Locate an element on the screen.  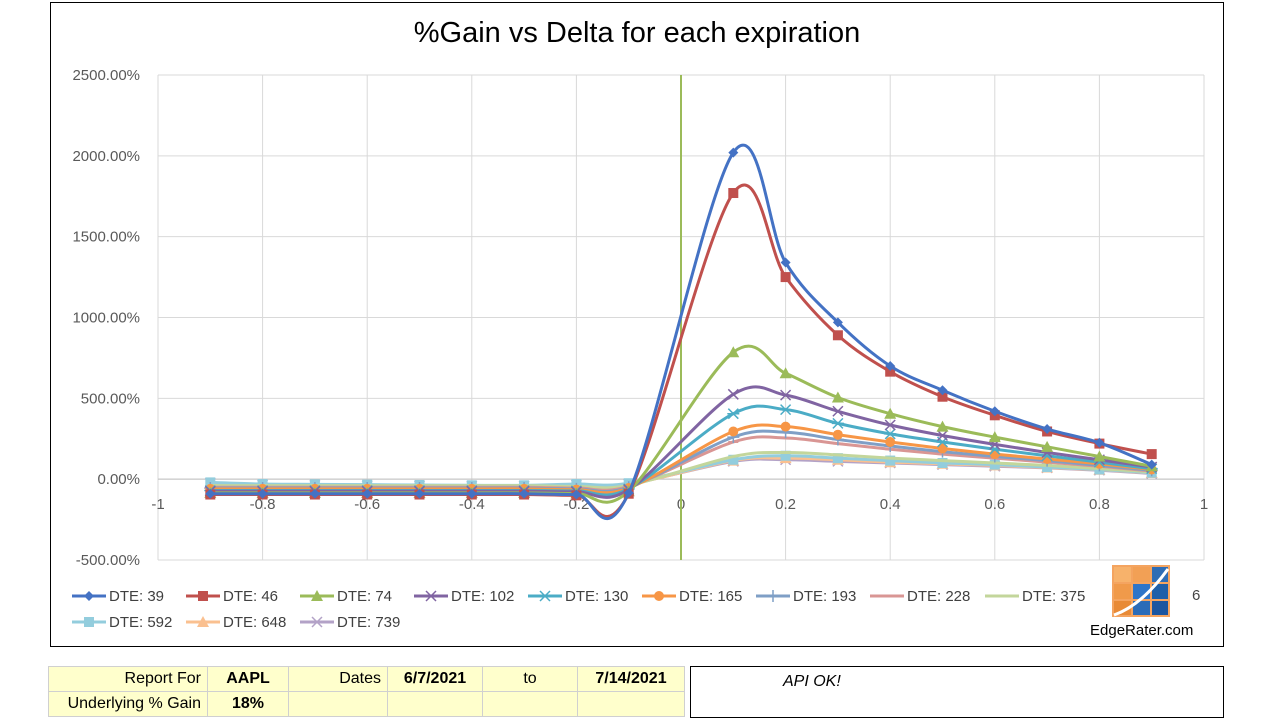
legend-item-5: DTE: 130 is located at coordinates (578, 596).